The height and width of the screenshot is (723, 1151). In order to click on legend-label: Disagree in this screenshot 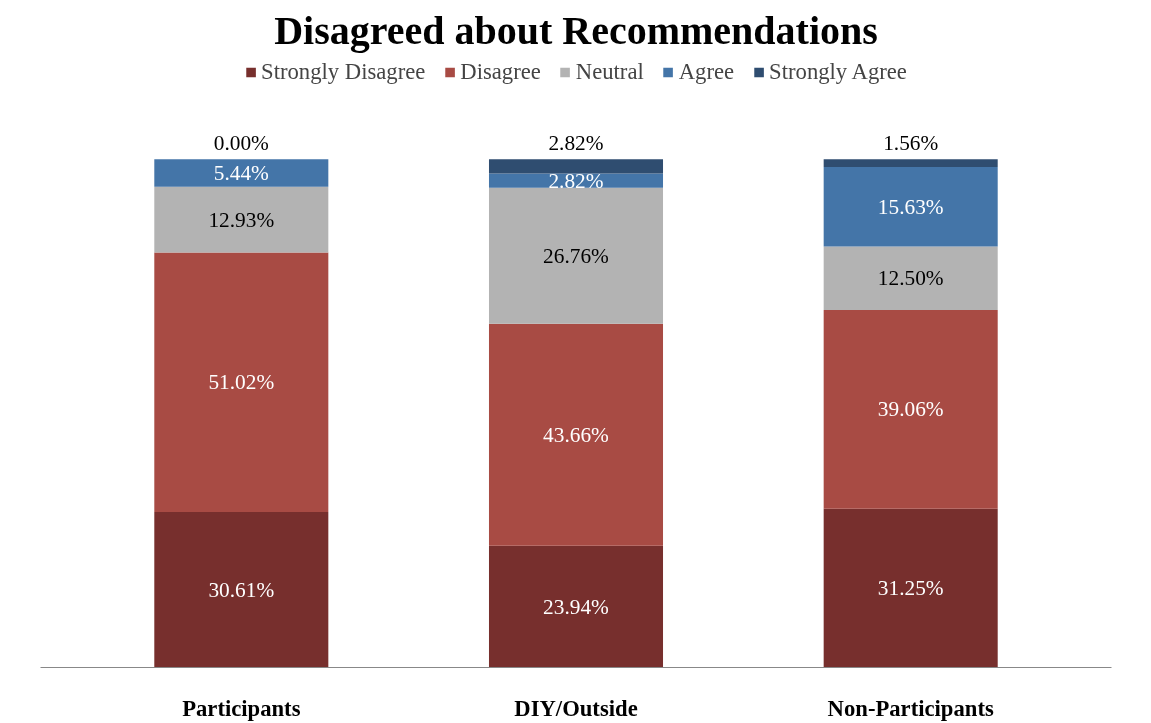, I will do `click(500, 72)`.